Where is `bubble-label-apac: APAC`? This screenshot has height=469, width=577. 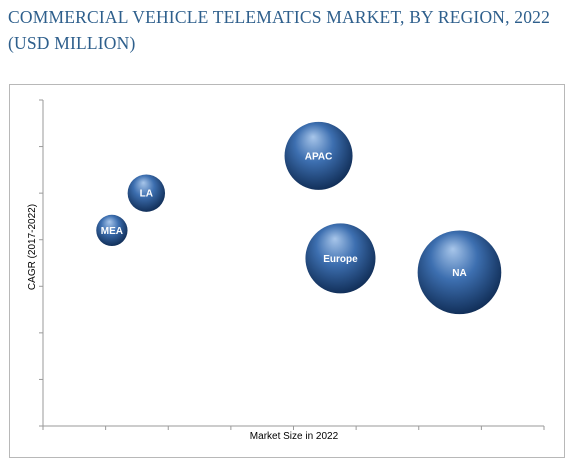 bubble-label-apac: APAC is located at coordinates (319, 156).